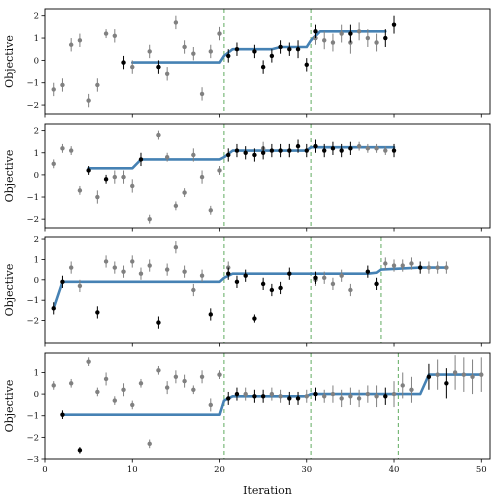 This screenshot has height=500, width=500. Describe the element at coordinates (36, 132) in the screenshot. I see `y-tick-label: 2` at that location.